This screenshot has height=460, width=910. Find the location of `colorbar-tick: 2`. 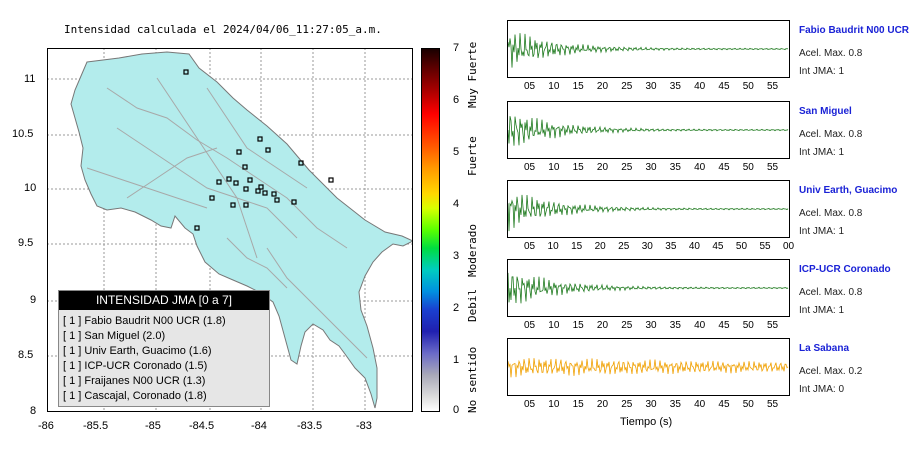

colorbar-tick: 2 is located at coordinates (456, 308).